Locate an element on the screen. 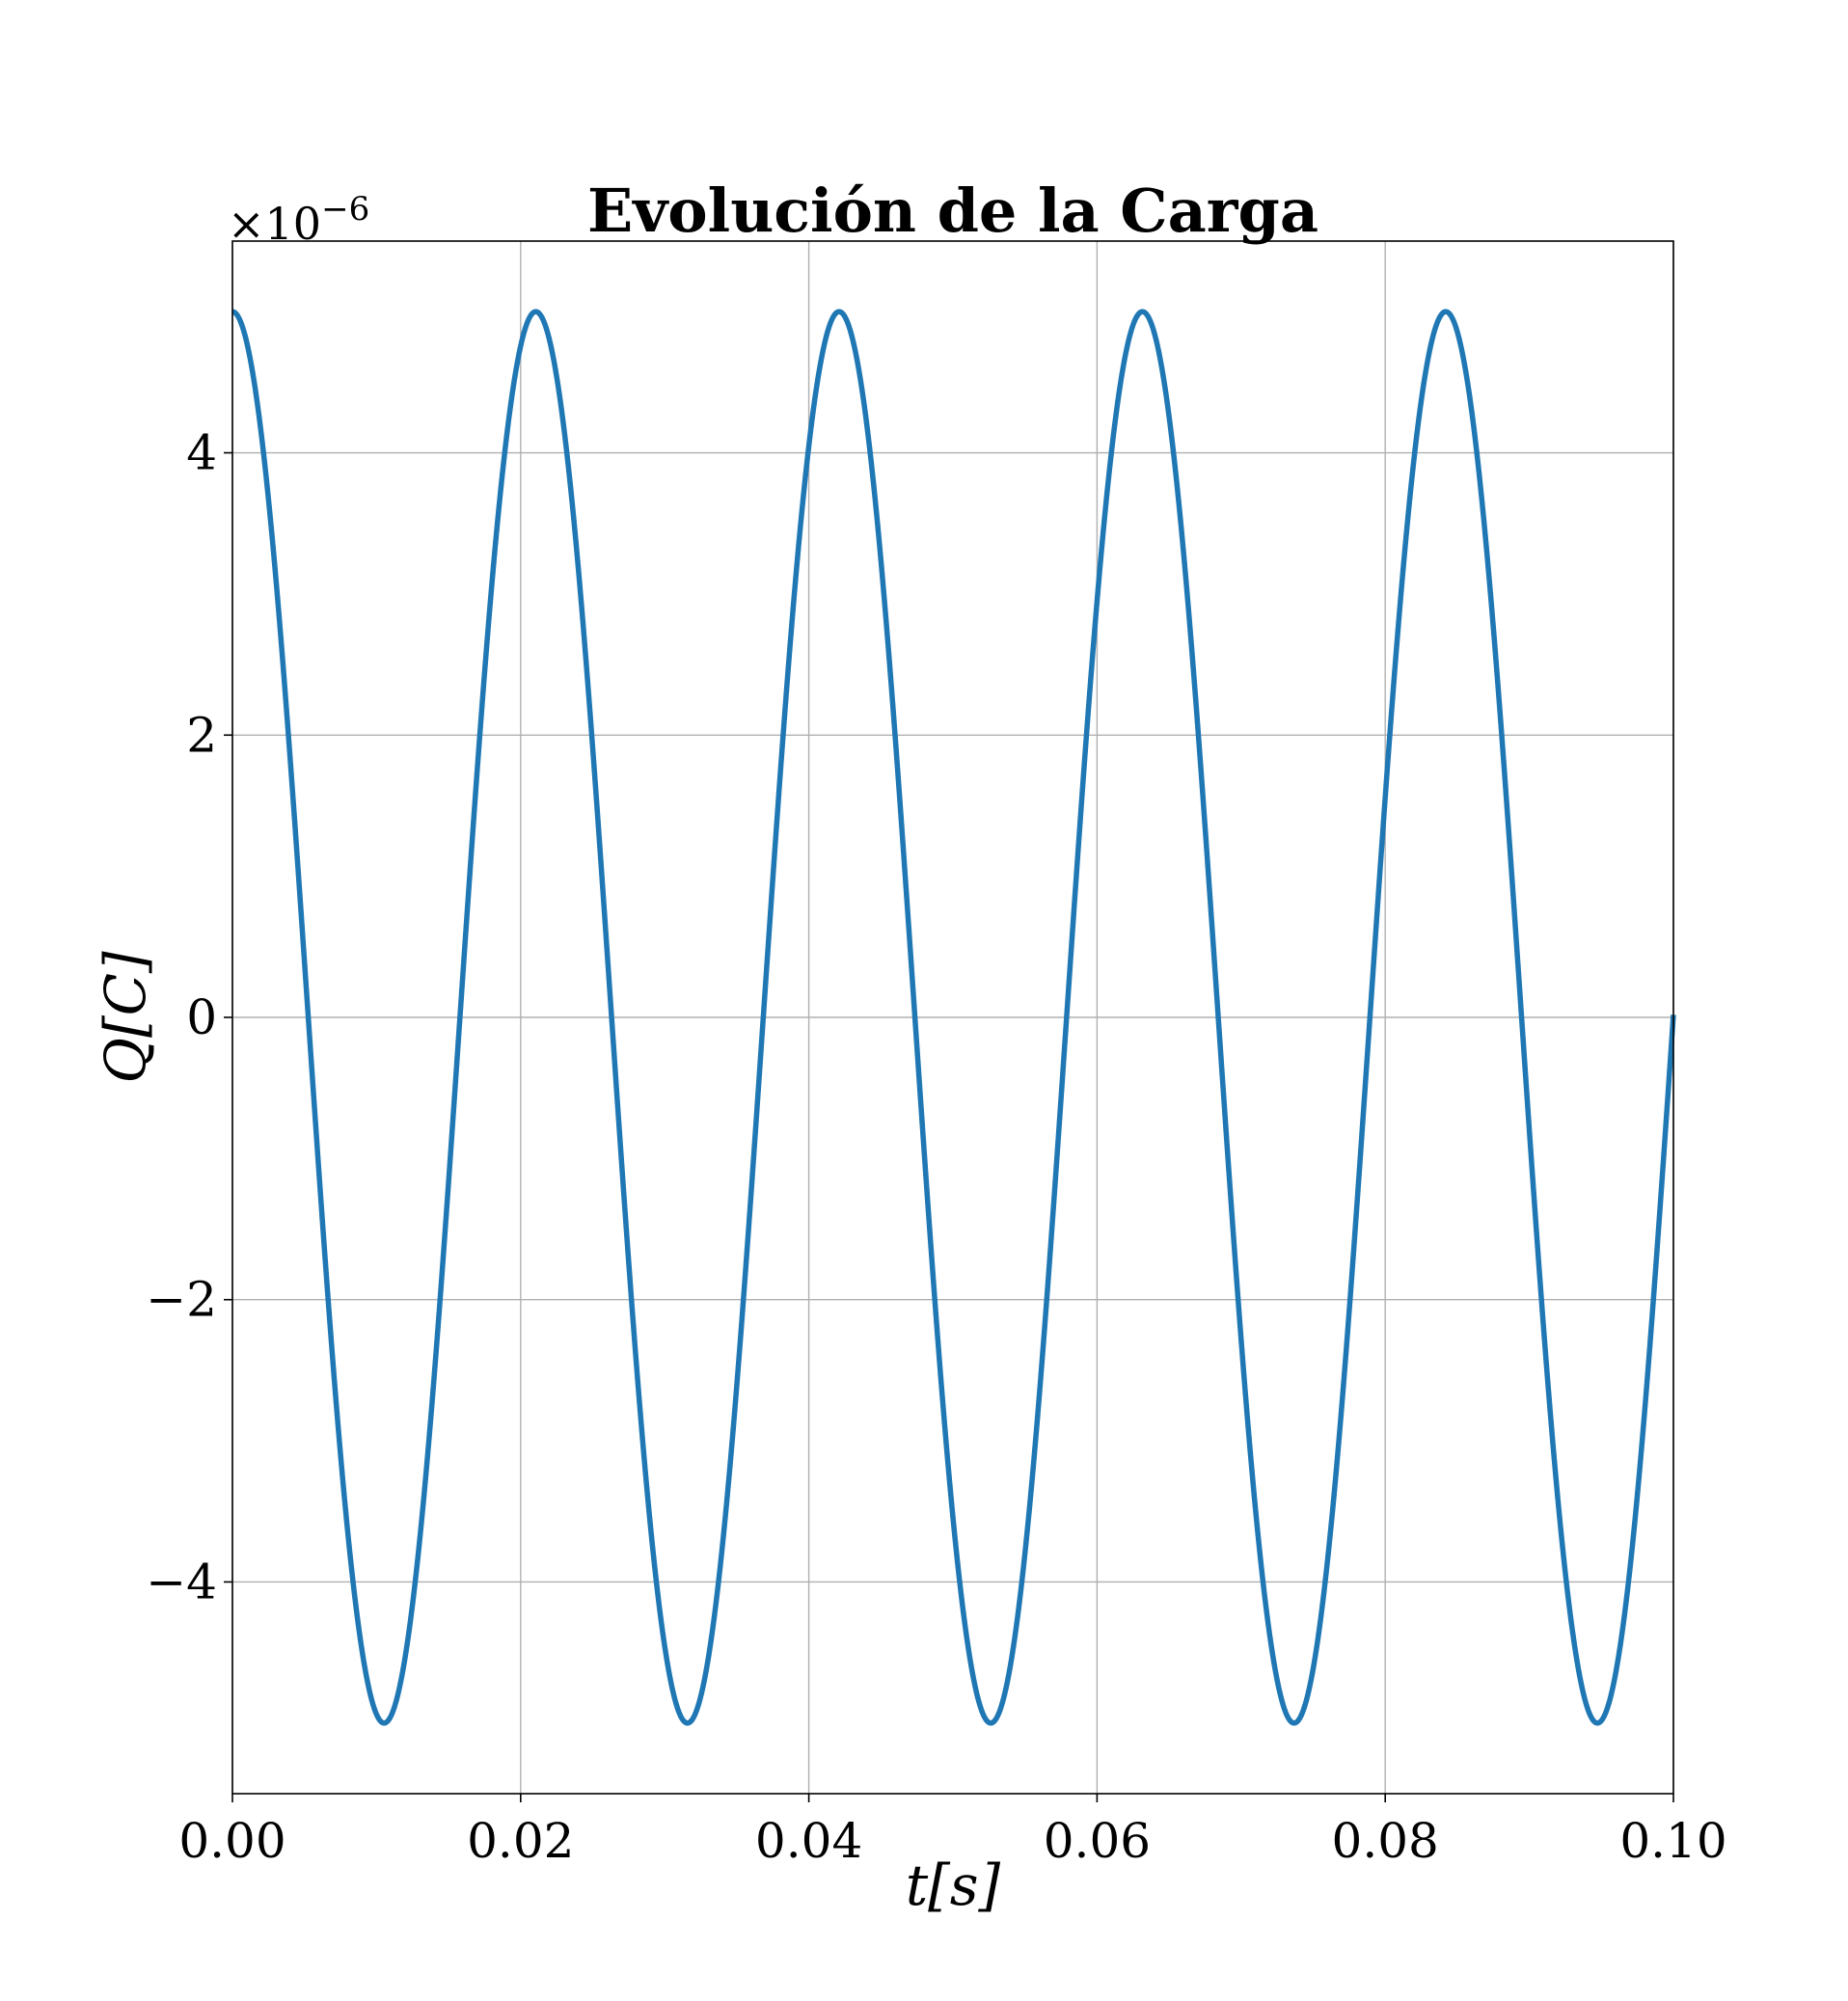 Image resolution: width=1848 pixels, height=2001 pixels. y-tick-label: −2 is located at coordinates (181, 1300).